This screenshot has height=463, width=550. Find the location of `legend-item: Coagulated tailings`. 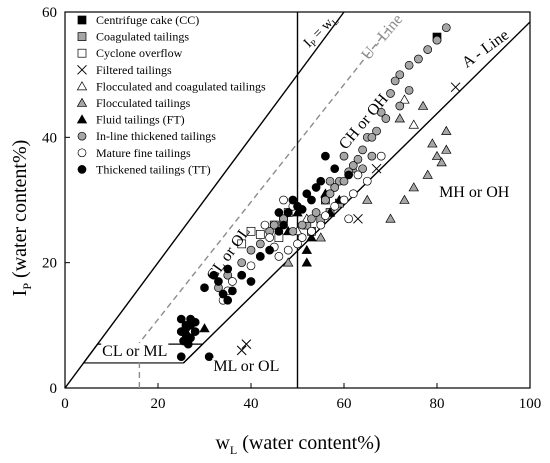

legend-item: Coagulated tailings is located at coordinates (133, 37).